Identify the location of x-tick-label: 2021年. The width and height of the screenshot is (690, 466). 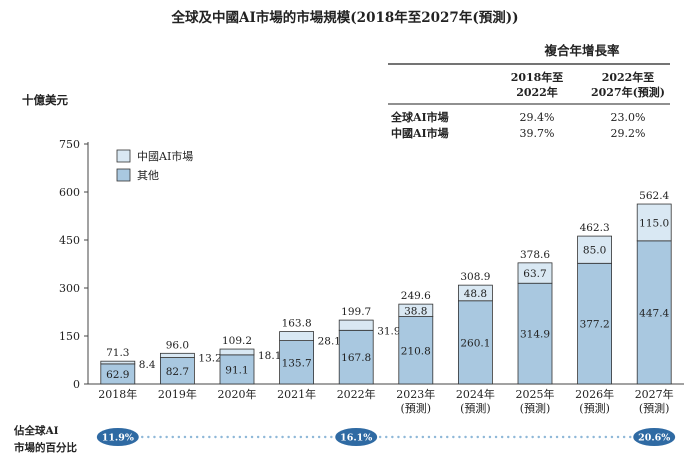
(296, 394).